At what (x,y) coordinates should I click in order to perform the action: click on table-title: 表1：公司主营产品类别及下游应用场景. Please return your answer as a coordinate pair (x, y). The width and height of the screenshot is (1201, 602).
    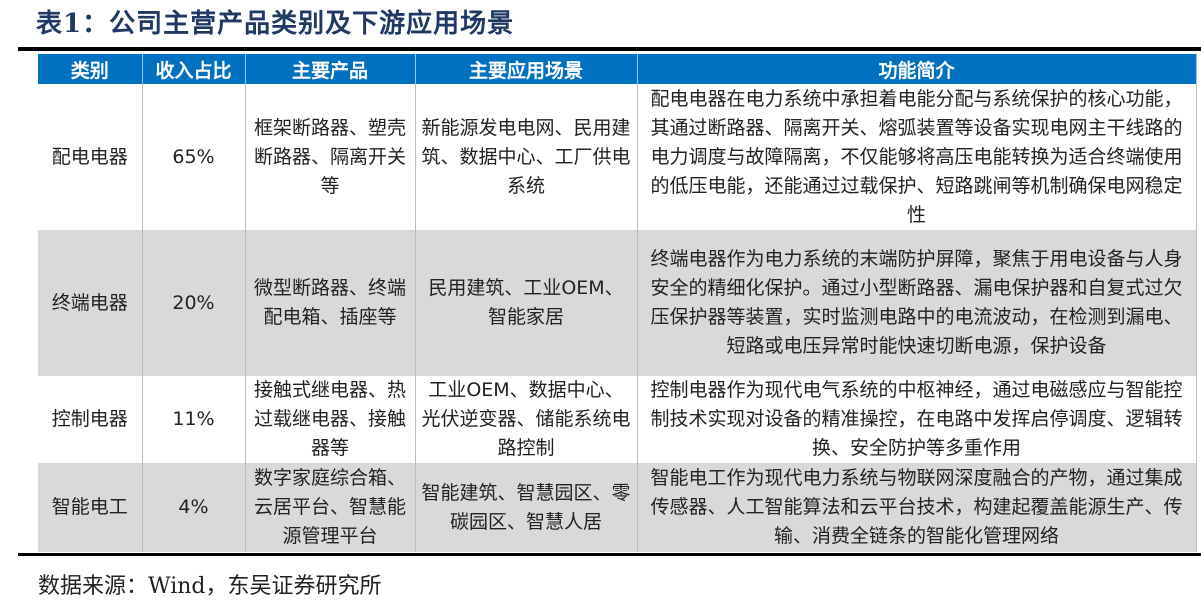
    Looking at the image, I should click on (275, 24).